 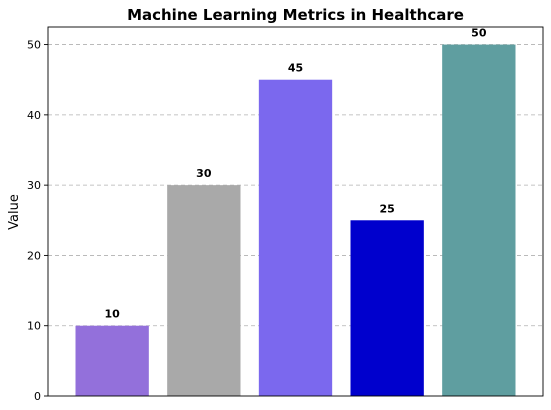 I want to click on y-axis-ticks: 0 10 20 30 40 50, so click(x=37, y=221).